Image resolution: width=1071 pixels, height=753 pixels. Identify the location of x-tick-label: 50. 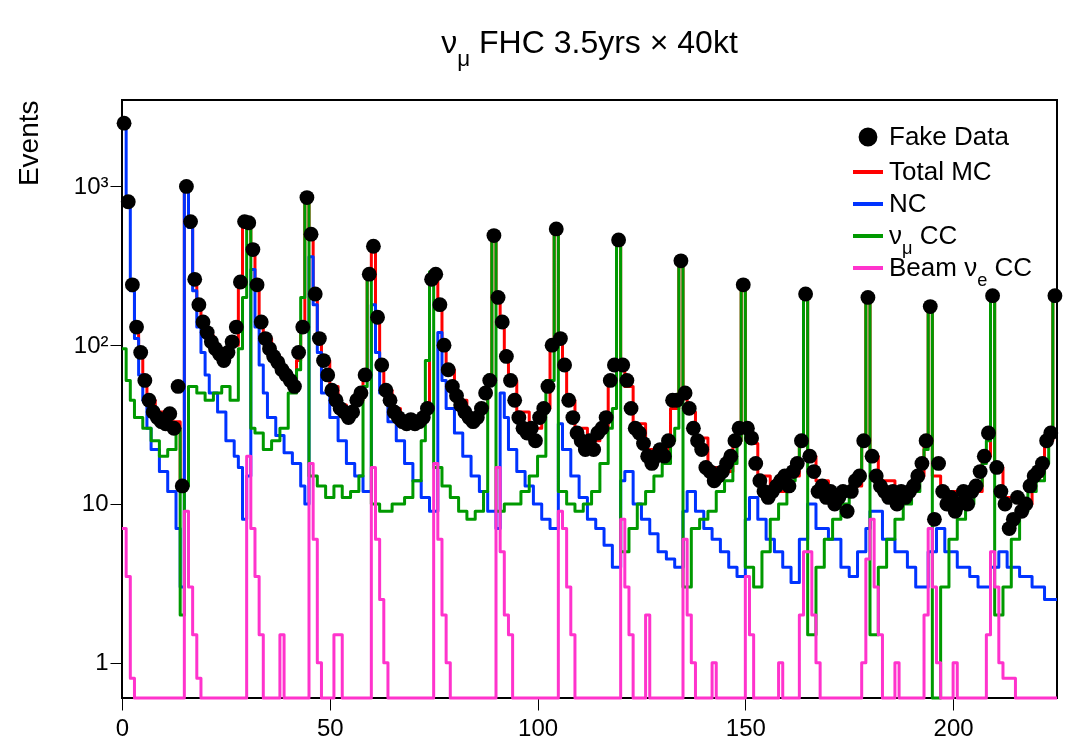
(330, 727).